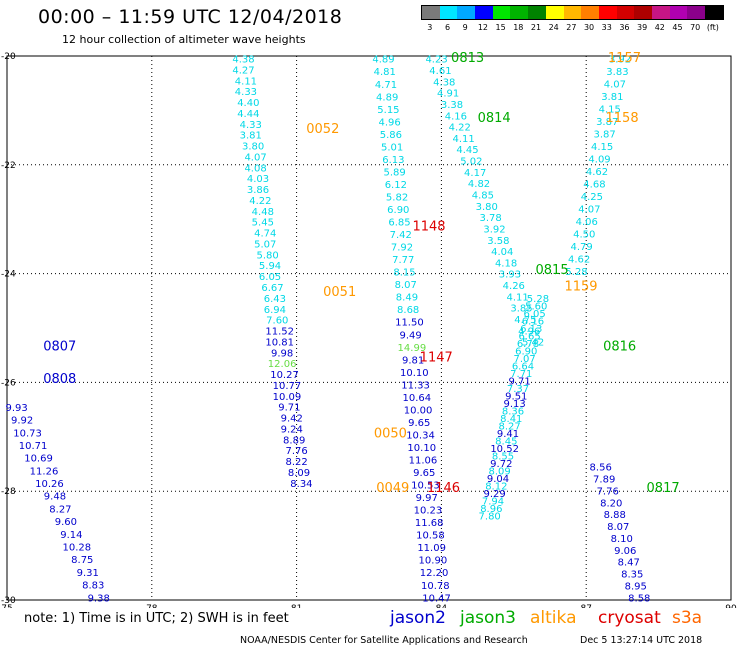 The height and width of the screenshot is (650, 740). What do you see at coordinates (292, 419) in the screenshot?
I see `wave-height-label: 9.42` at bounding box center [292, 419].